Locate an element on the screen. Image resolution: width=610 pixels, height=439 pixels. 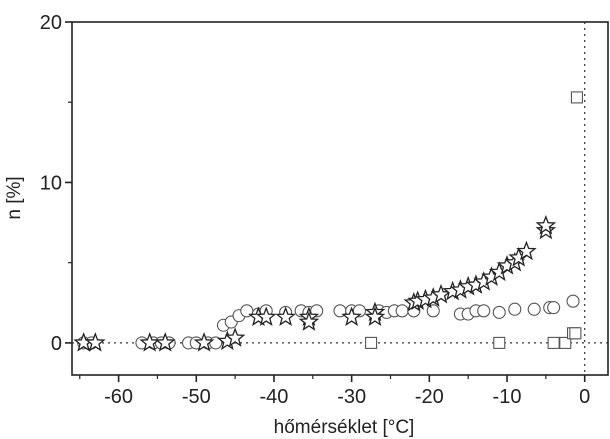
x-tick-label: -50 is located at coordinates (196, 397).